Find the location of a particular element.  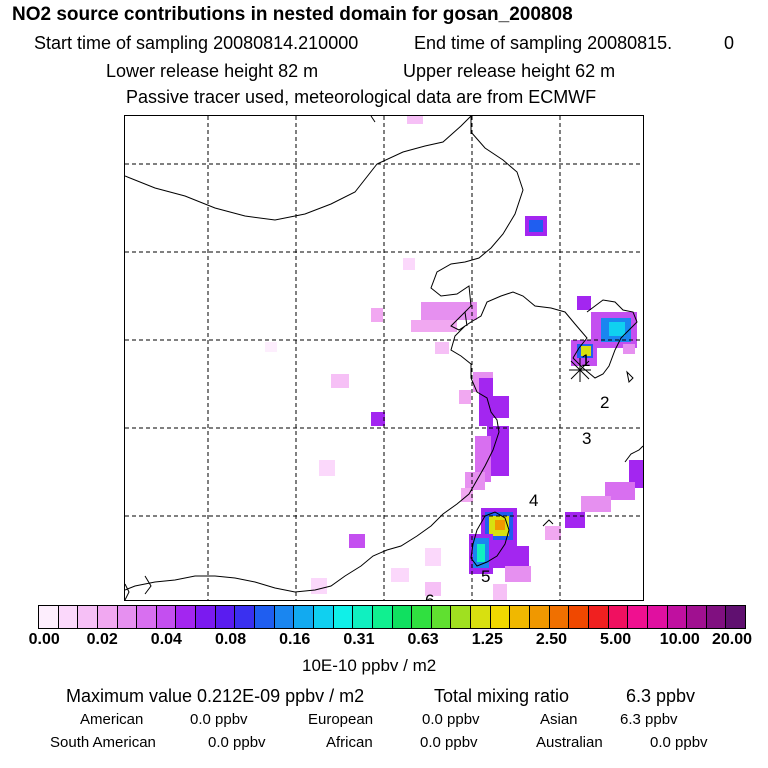

region-name: African is located at coordinates (349, 742).